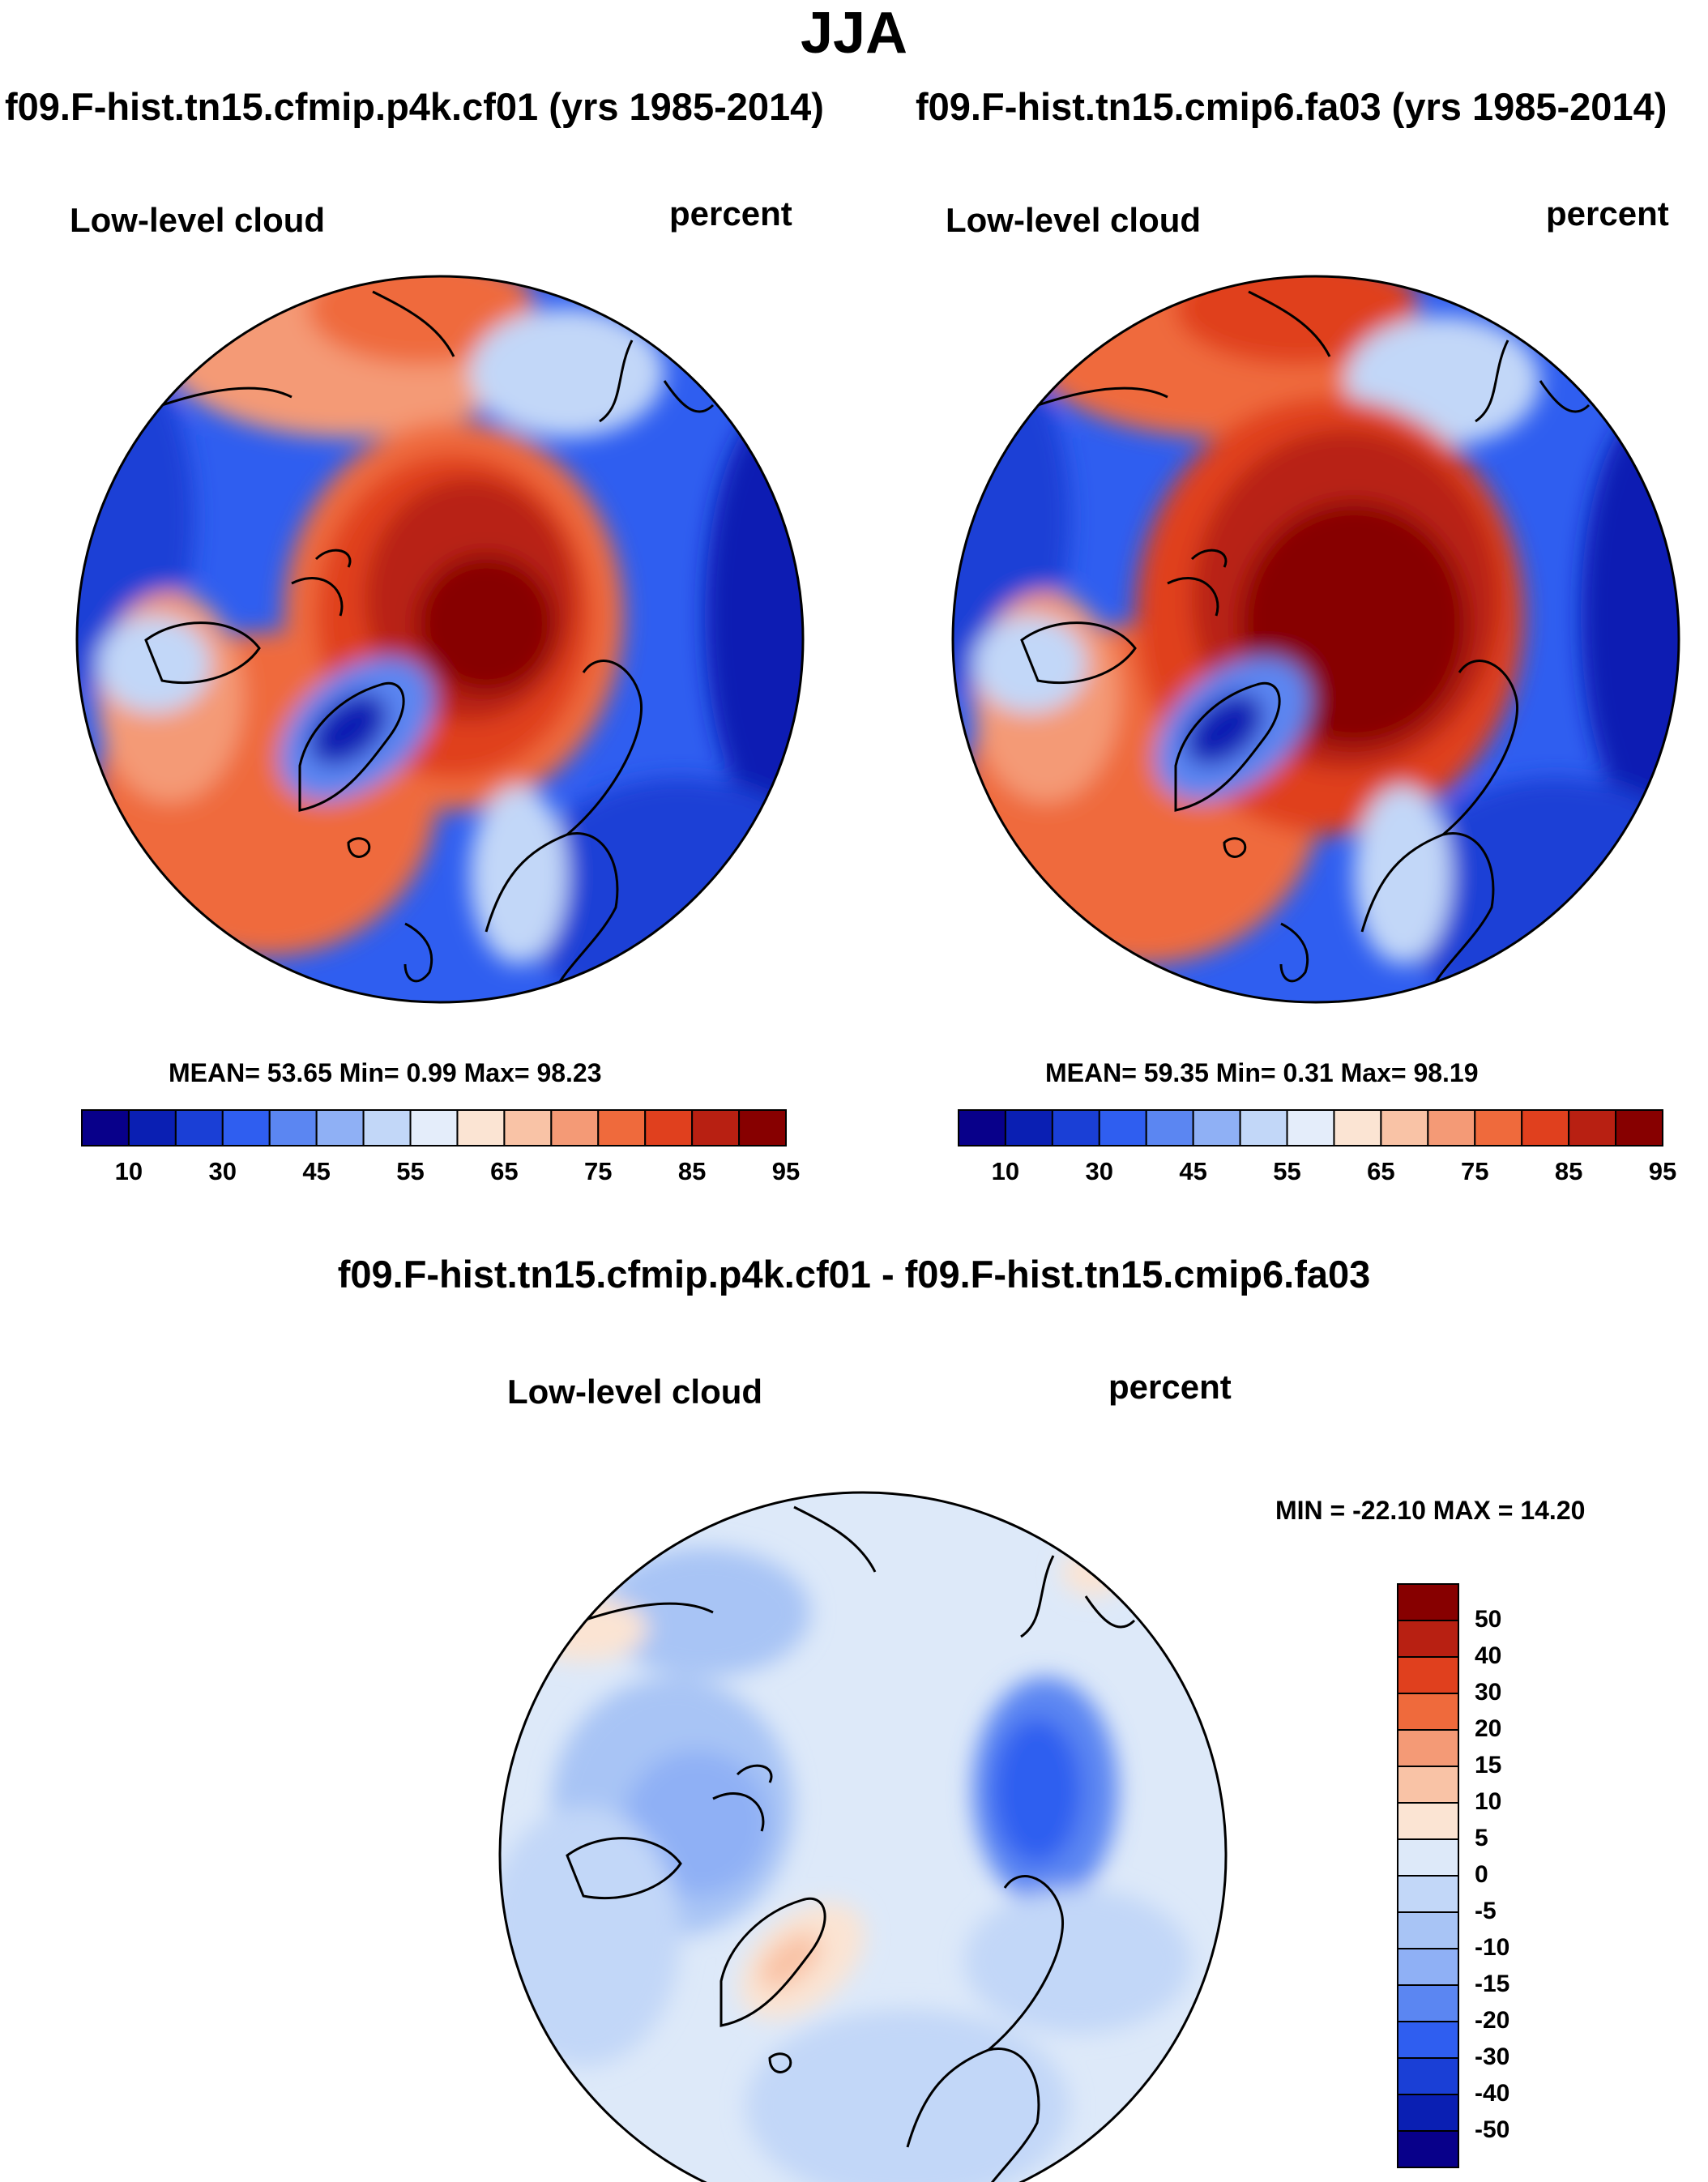 The image size is (1708, 2182). I want to click on diff-colorbar-tick-label: -50, so click(1492, 2129).